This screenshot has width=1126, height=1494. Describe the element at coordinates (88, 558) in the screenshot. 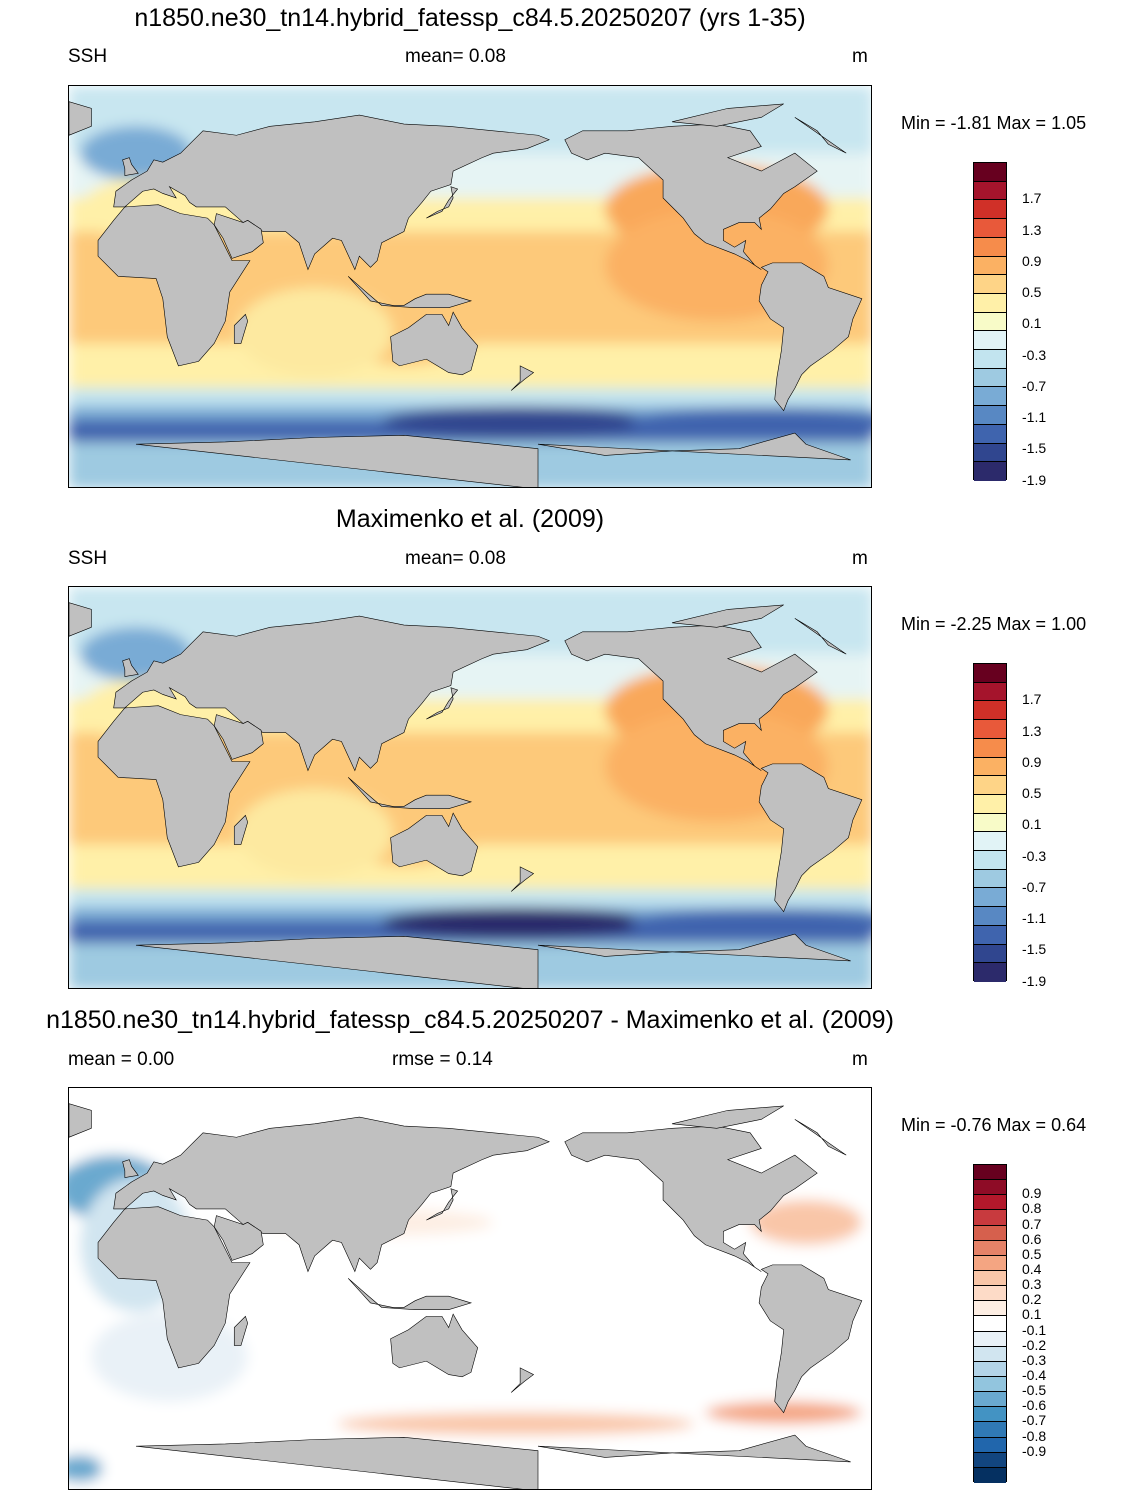

I see `panel-2-left-label: SSH` at that location.